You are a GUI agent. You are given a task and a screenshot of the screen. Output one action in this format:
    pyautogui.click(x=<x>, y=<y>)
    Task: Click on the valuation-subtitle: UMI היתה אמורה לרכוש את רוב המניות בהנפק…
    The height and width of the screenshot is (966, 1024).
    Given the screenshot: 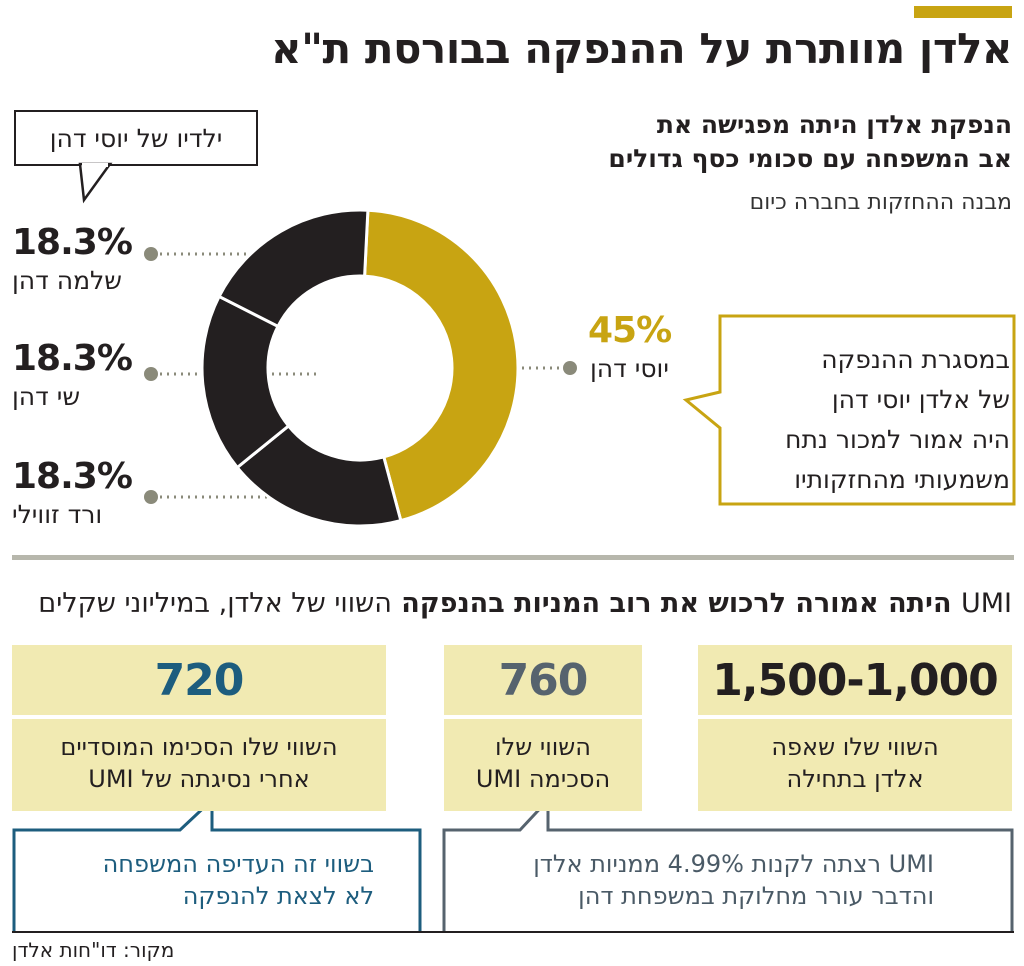 What is the action you would take?
    pyautogui.click(x=525, y=603)
    